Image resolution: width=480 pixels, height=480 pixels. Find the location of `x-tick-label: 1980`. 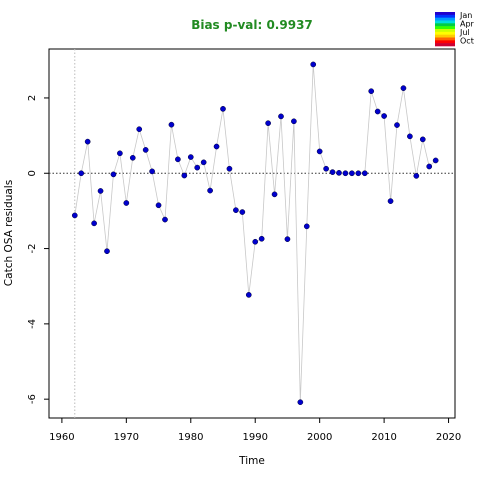

x-tick-label: 1980 is located at coordinates (190, 437).